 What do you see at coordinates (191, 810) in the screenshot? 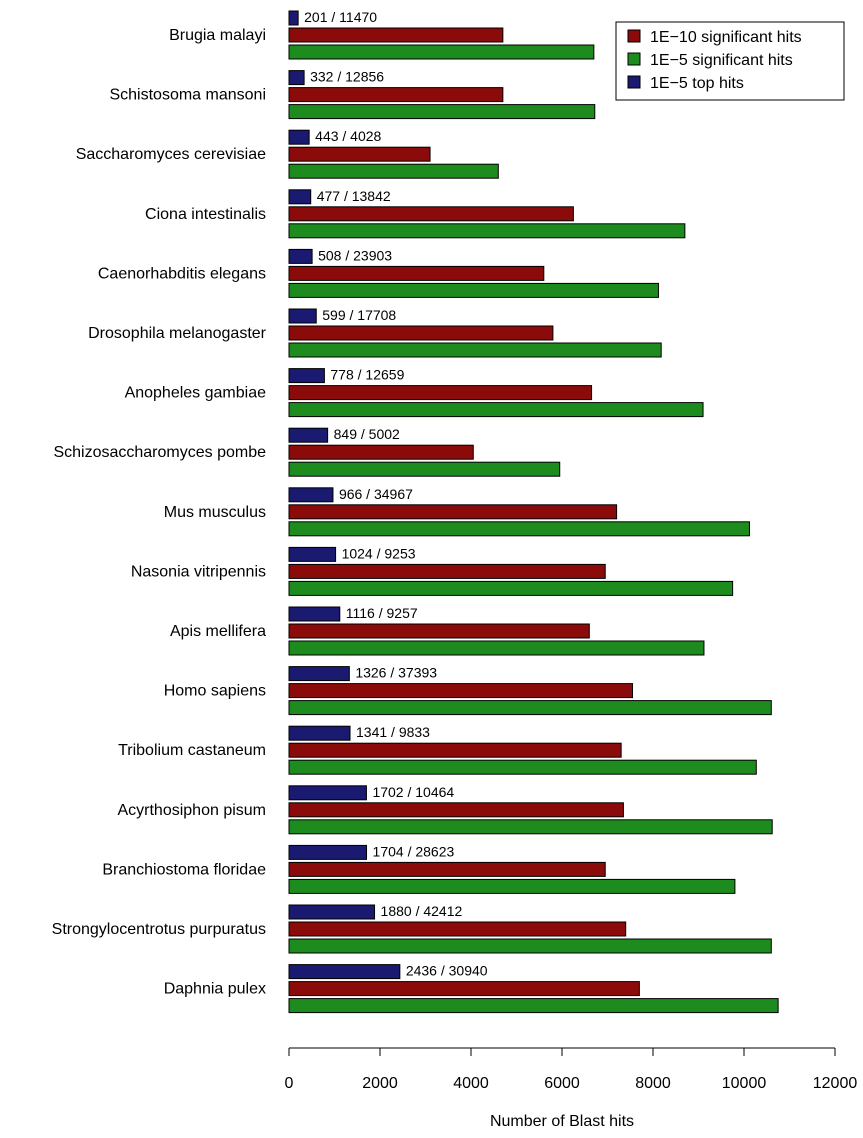
I see `category-label: Acyrthosiphon pisum` at bounding box center [191, 810].